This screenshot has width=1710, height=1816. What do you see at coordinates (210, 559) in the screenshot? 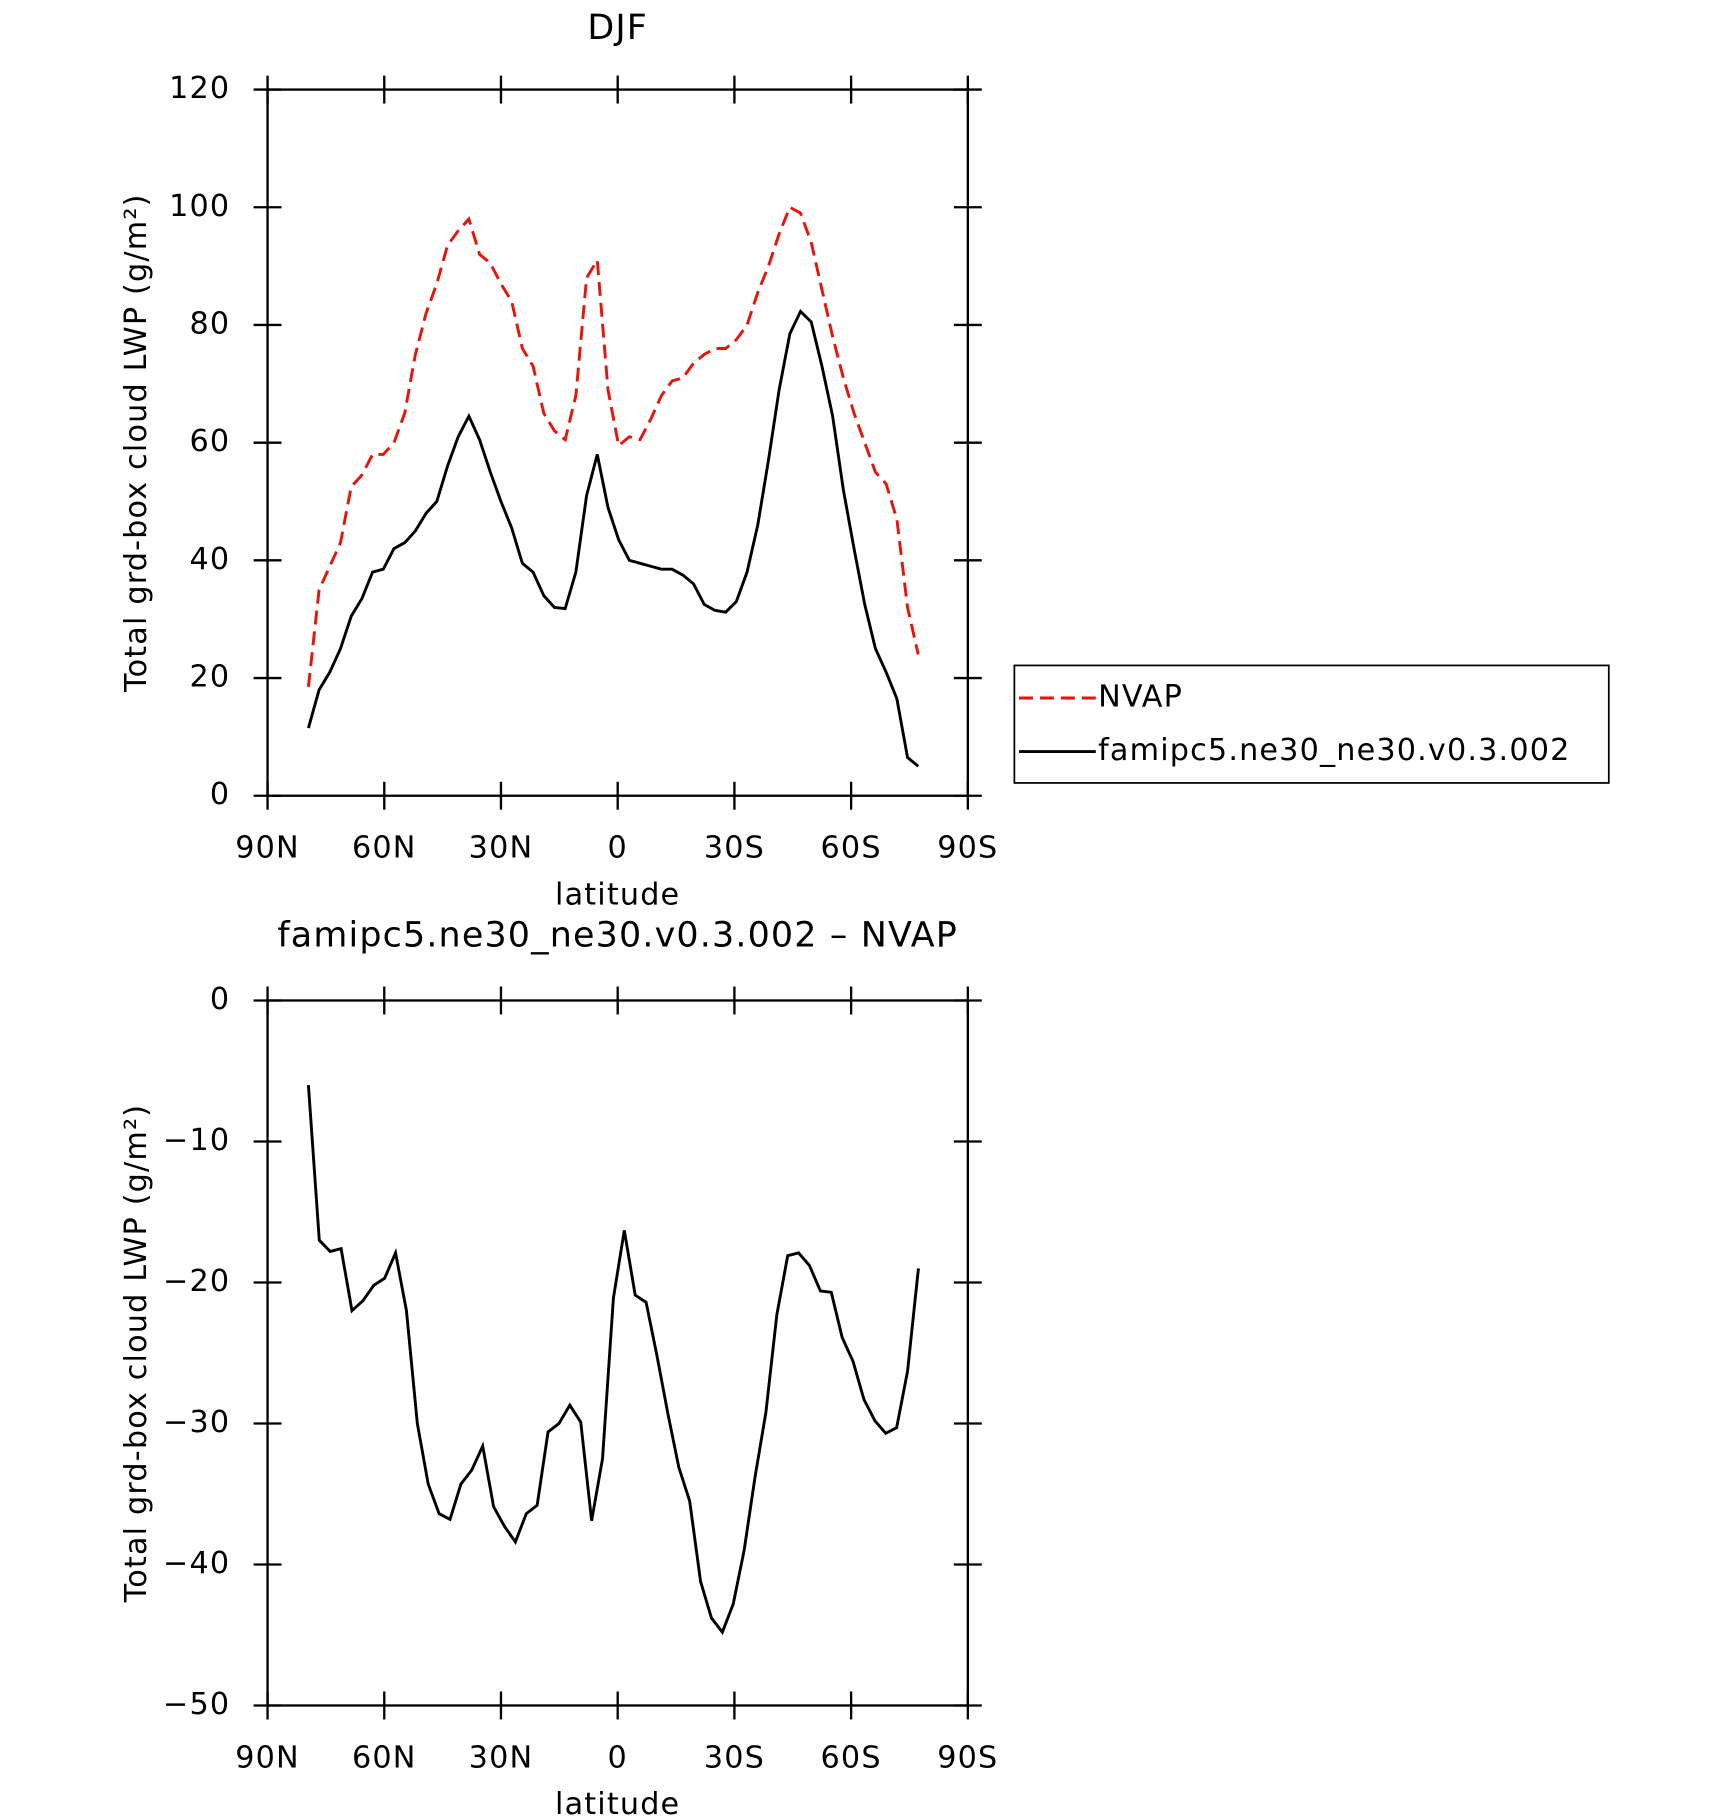
I see `y-tick-label: 40` at bounding box center [210, 559].